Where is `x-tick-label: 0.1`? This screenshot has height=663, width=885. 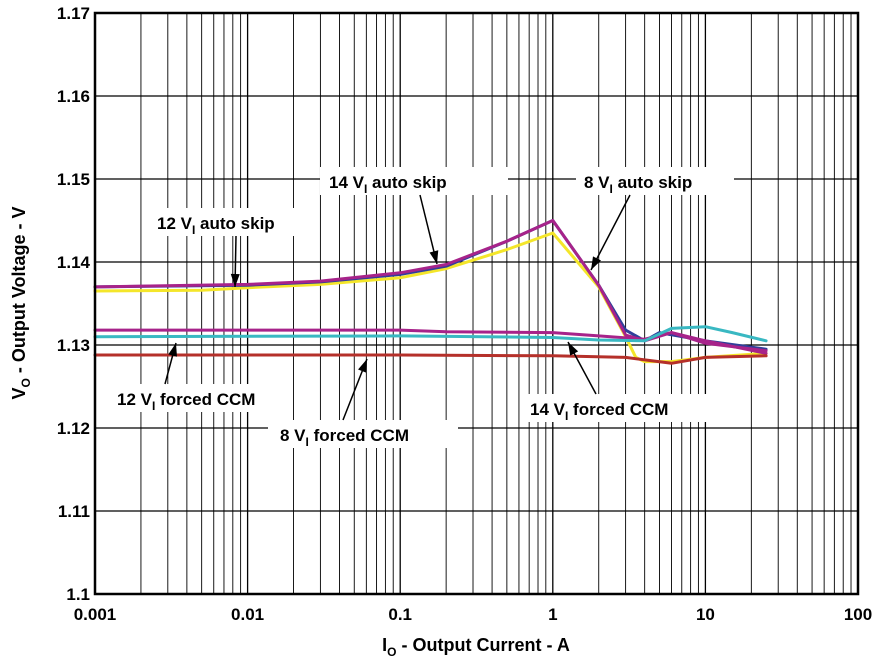 x-tick-label: 0.1 is located at coordinates (400, 614).